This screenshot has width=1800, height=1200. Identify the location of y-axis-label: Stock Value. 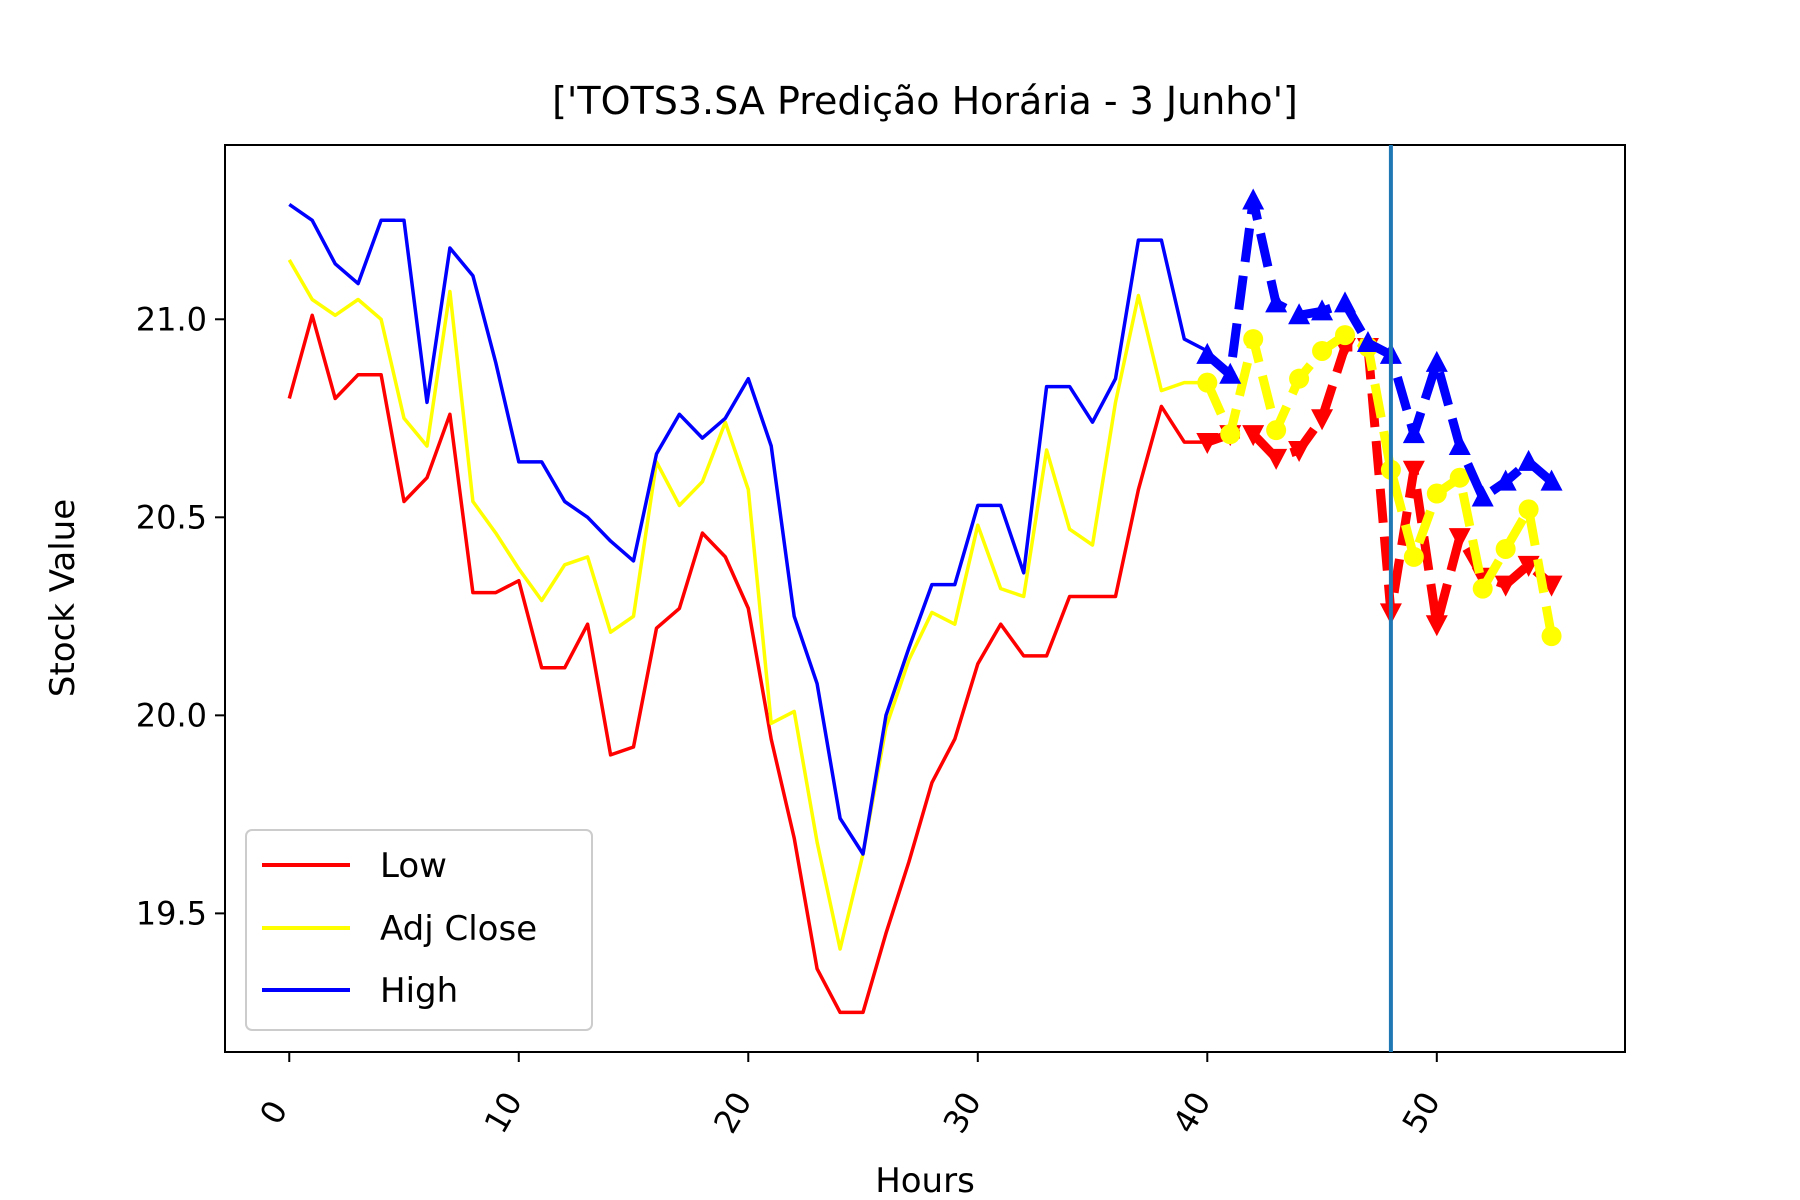
(63, 598).